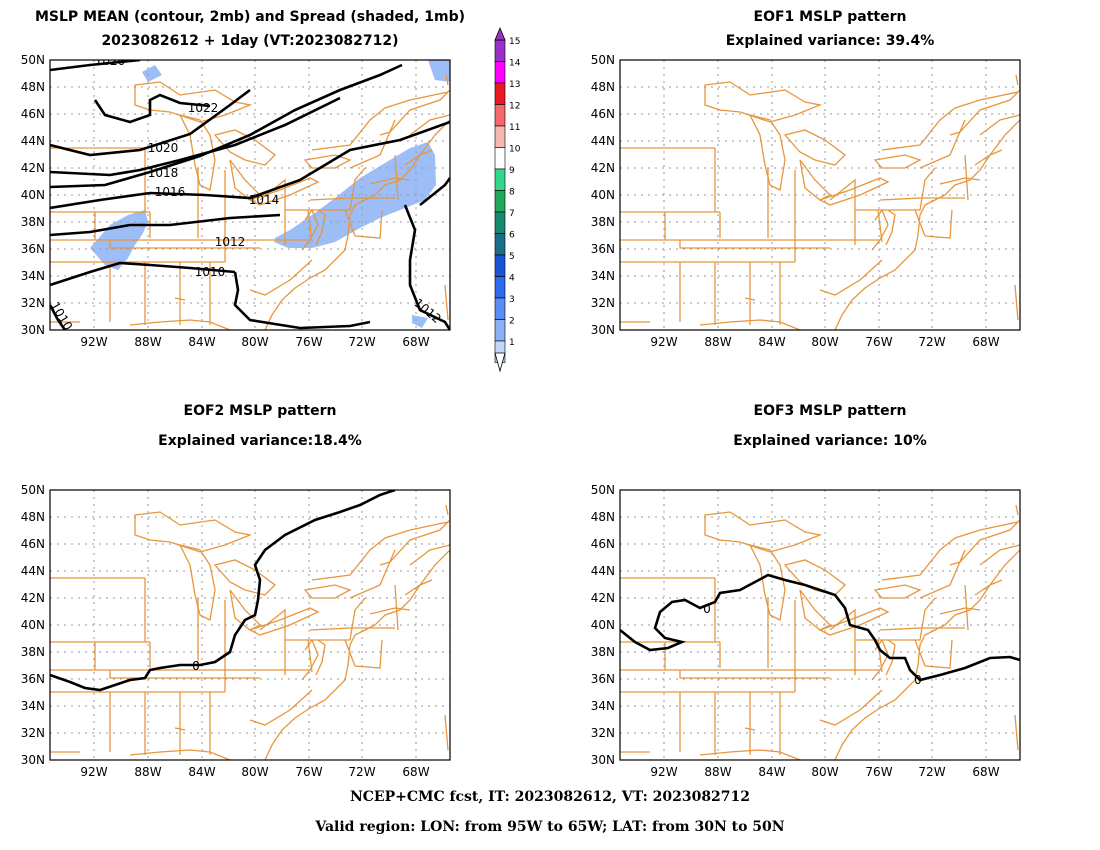  Describe the element at coordinates (230, 242) in the screenshot. I see `contour-label: 1012` at that location.